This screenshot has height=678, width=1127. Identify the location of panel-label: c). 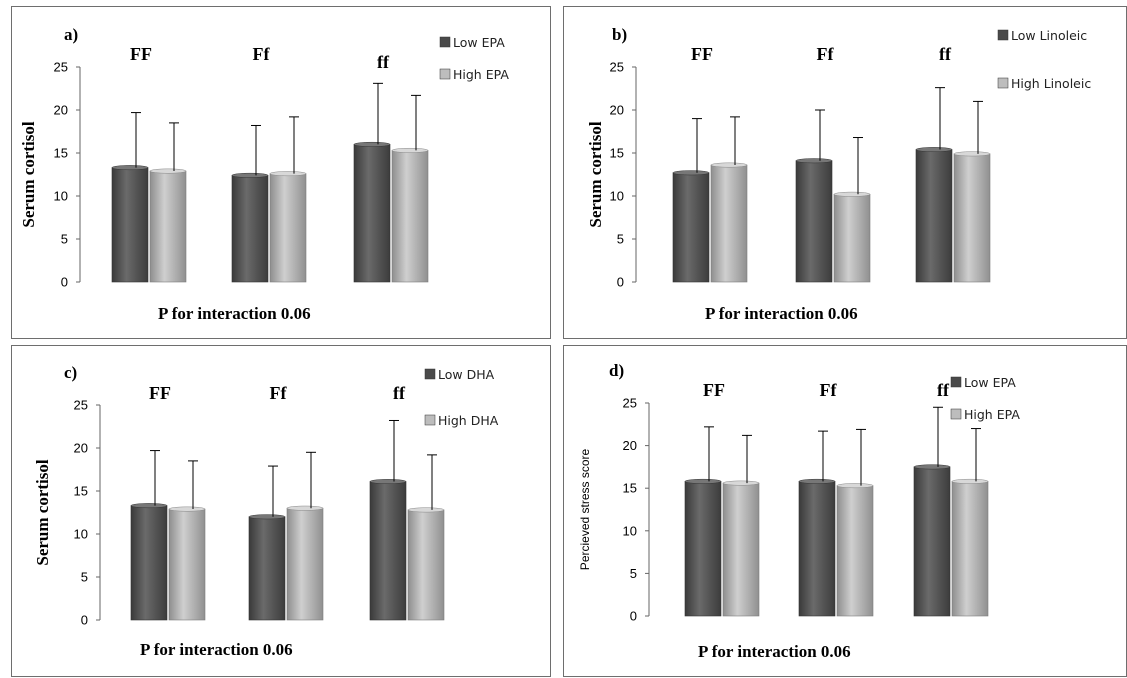
(70, 372).